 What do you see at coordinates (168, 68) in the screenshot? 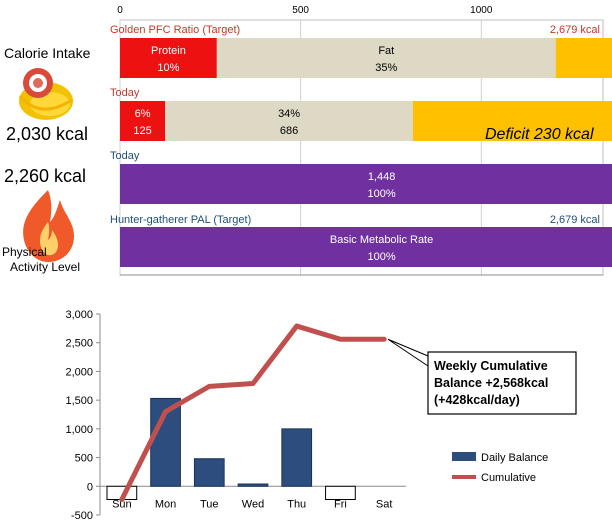
I see `segment-pct: 10%` at bounding box center [168, 68].